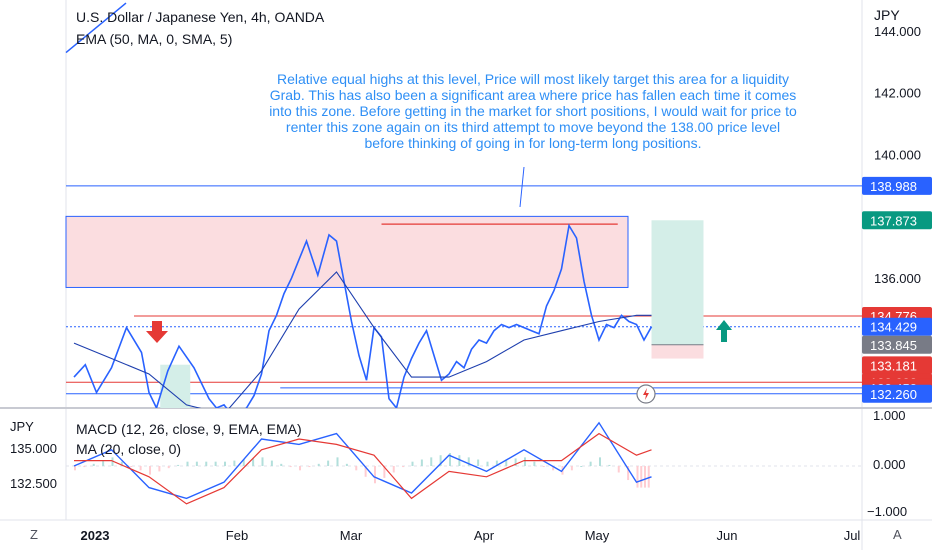  What do you see at coordinates (893, 345) in the screenshot?
I see `price-level-label: 133.845` at bounding box center [893, 345].